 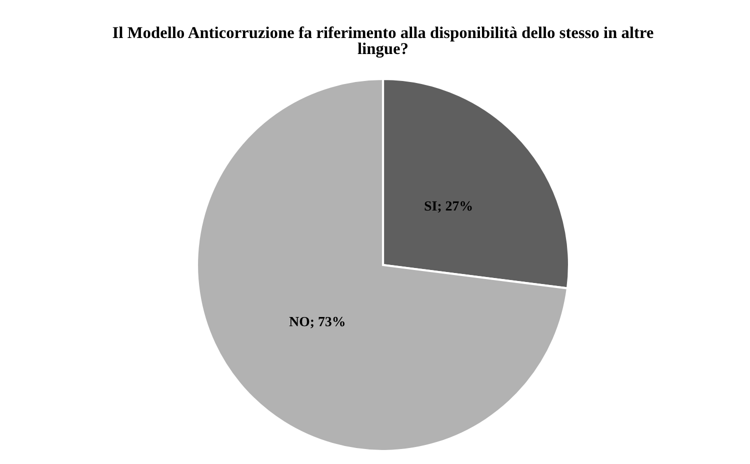 I want to click on slice-label: NO; 73%, so click(x=316, y=322).